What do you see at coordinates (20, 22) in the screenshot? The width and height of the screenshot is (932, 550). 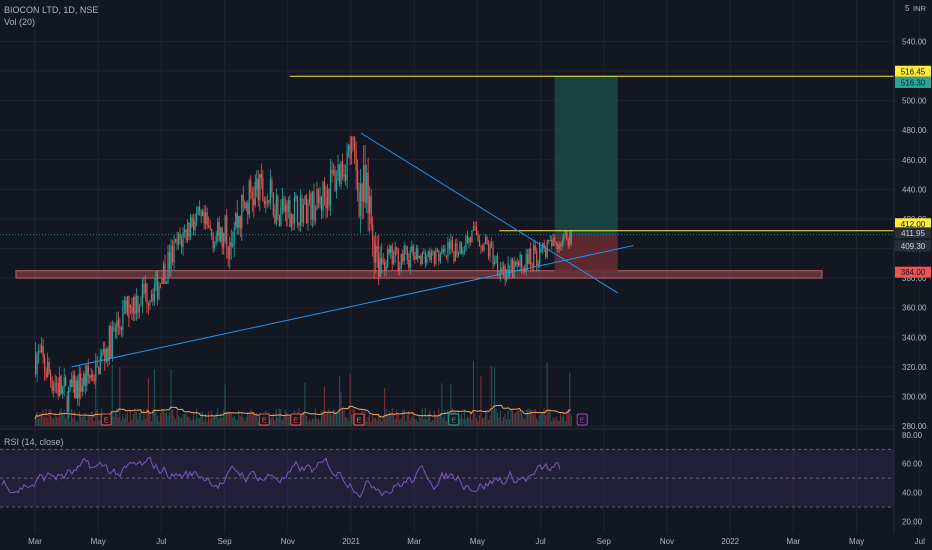 I see `volume-legend: Vol (20)` at bounding box center [20, 22].